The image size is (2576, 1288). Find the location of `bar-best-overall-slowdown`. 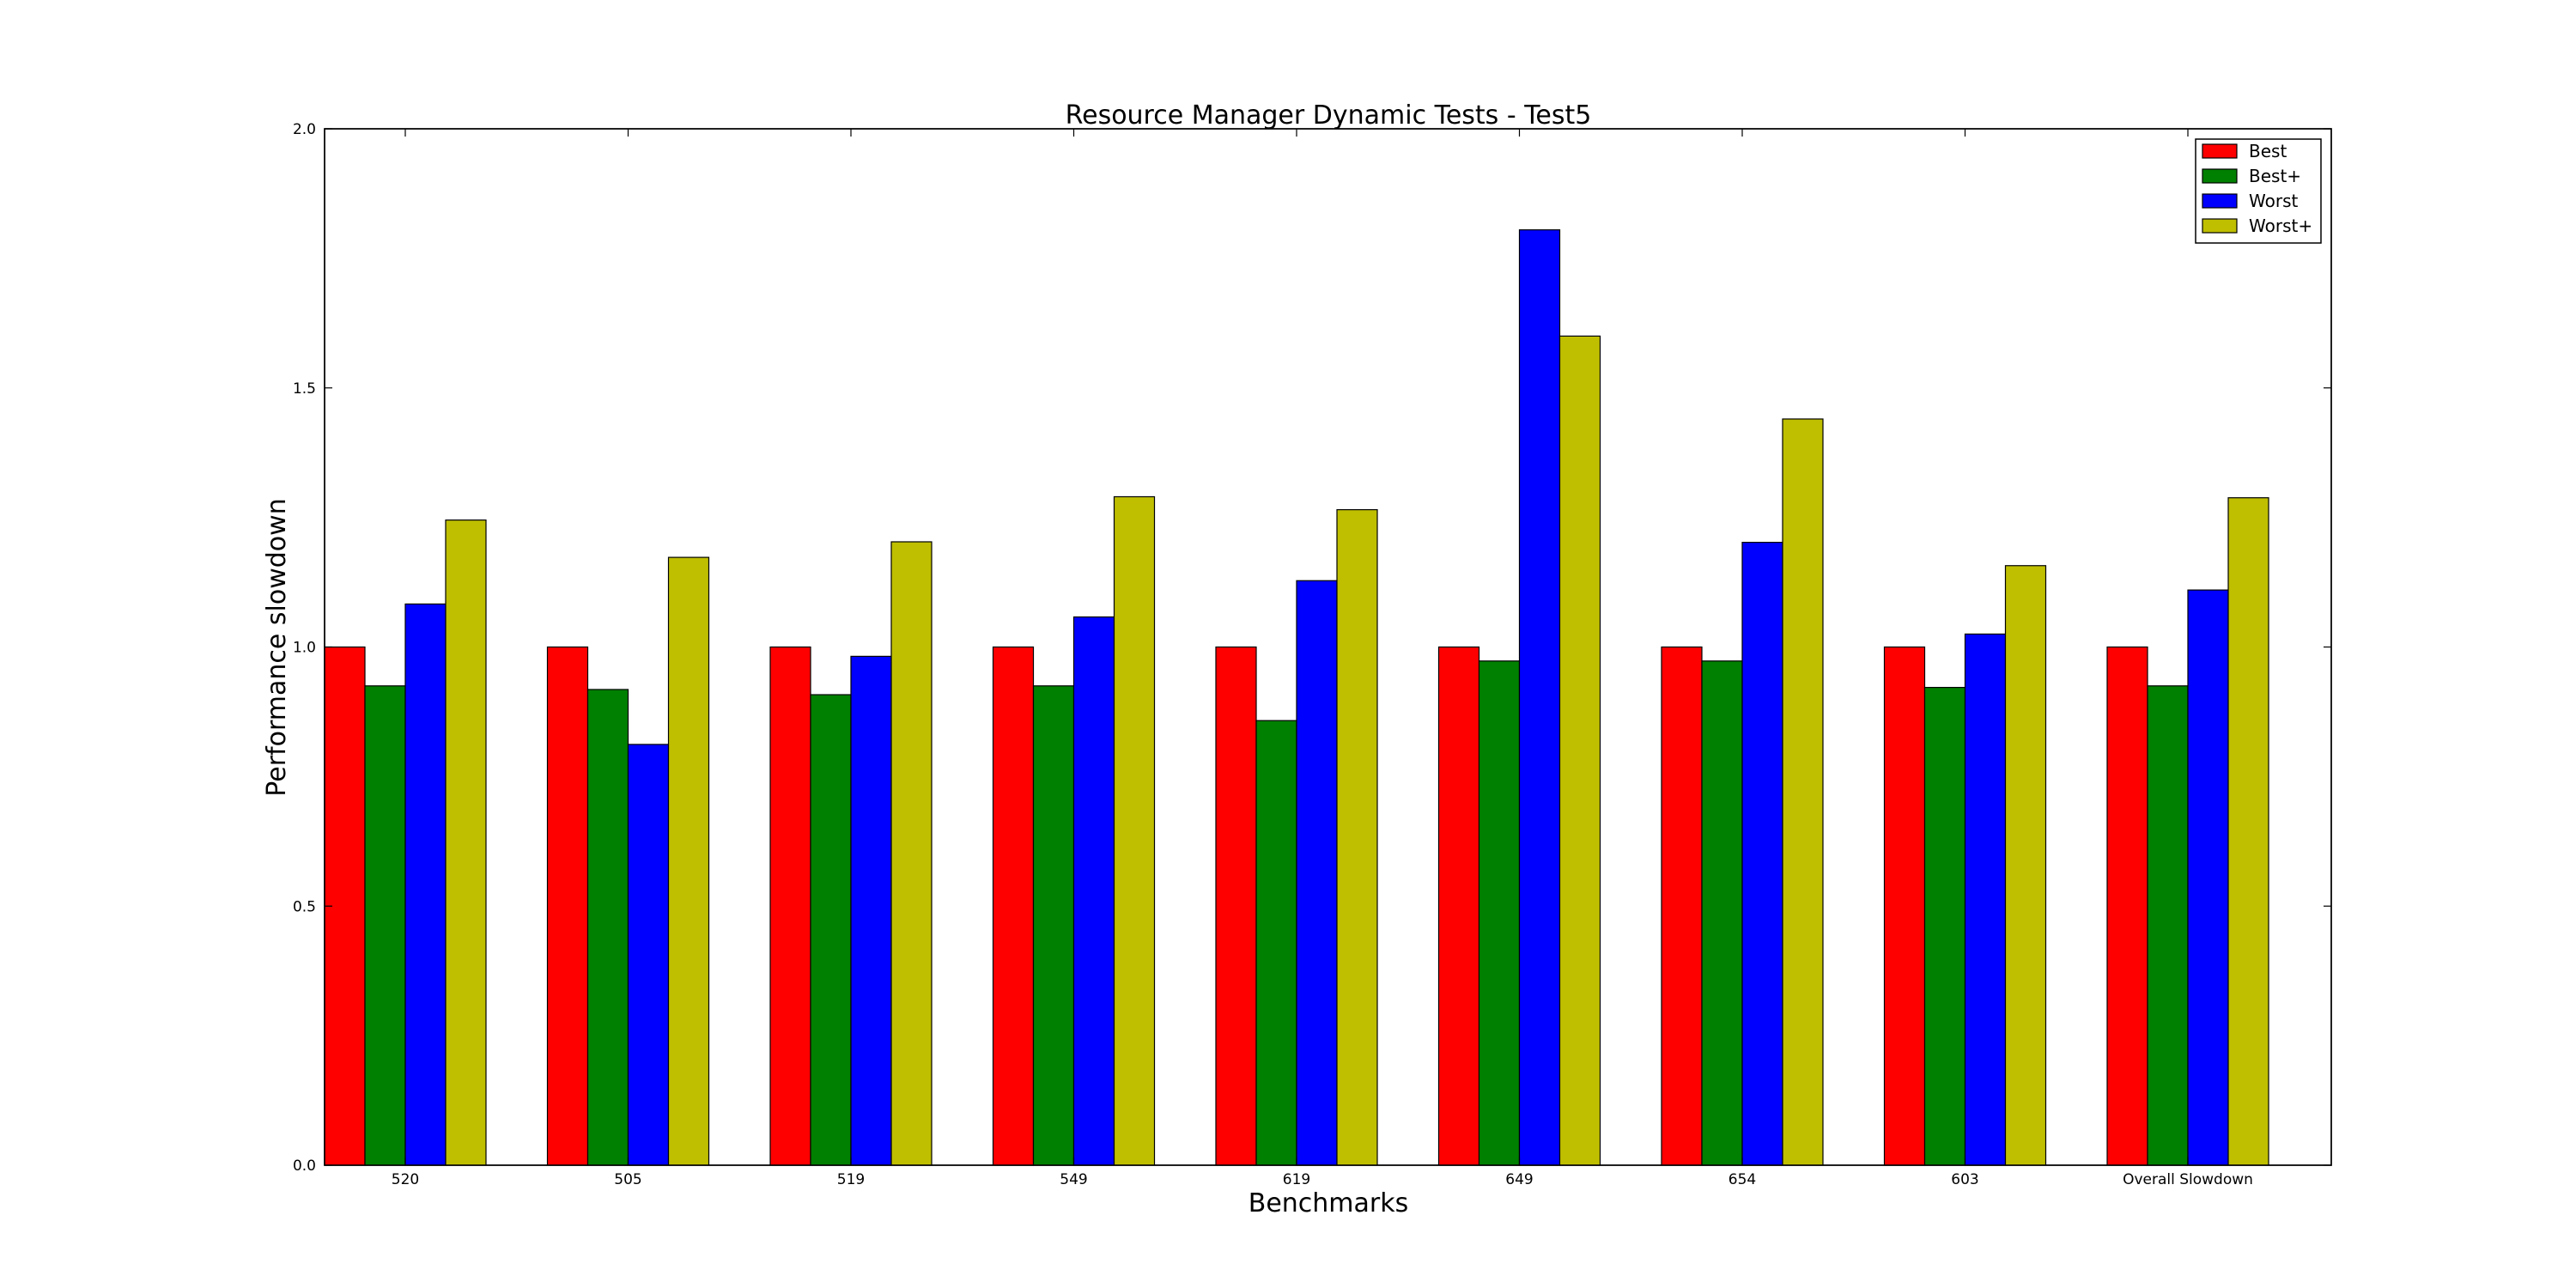

bar-best-overall-slowdown is located at coordinates (2127, 906).